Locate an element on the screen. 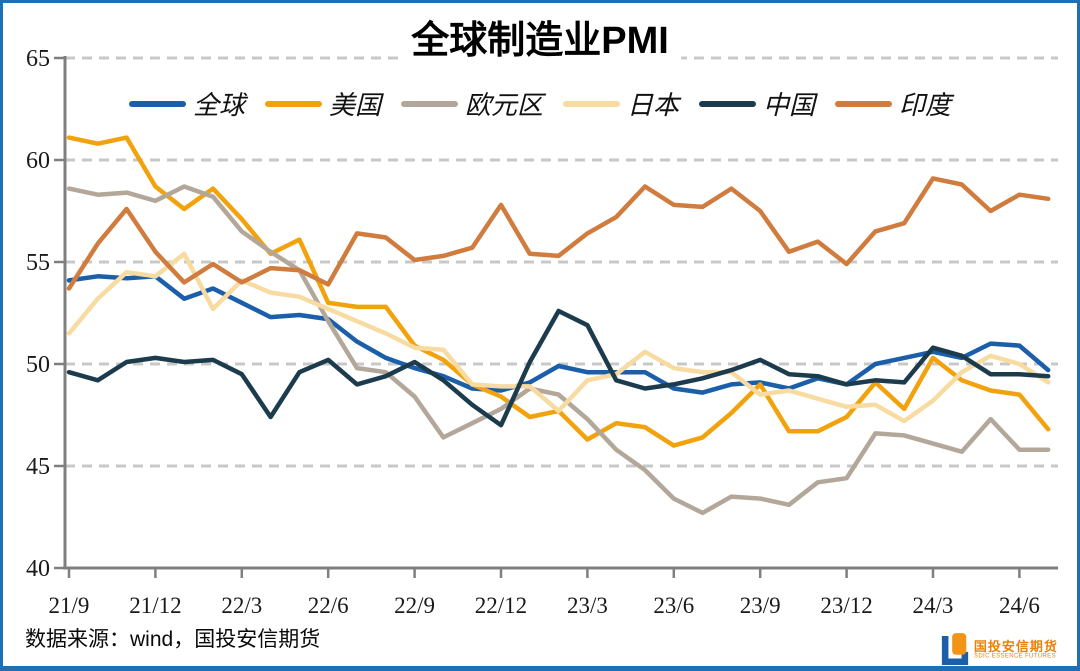  legend-item-欧元区: 欧元区 is located at coordinates (471, 103).